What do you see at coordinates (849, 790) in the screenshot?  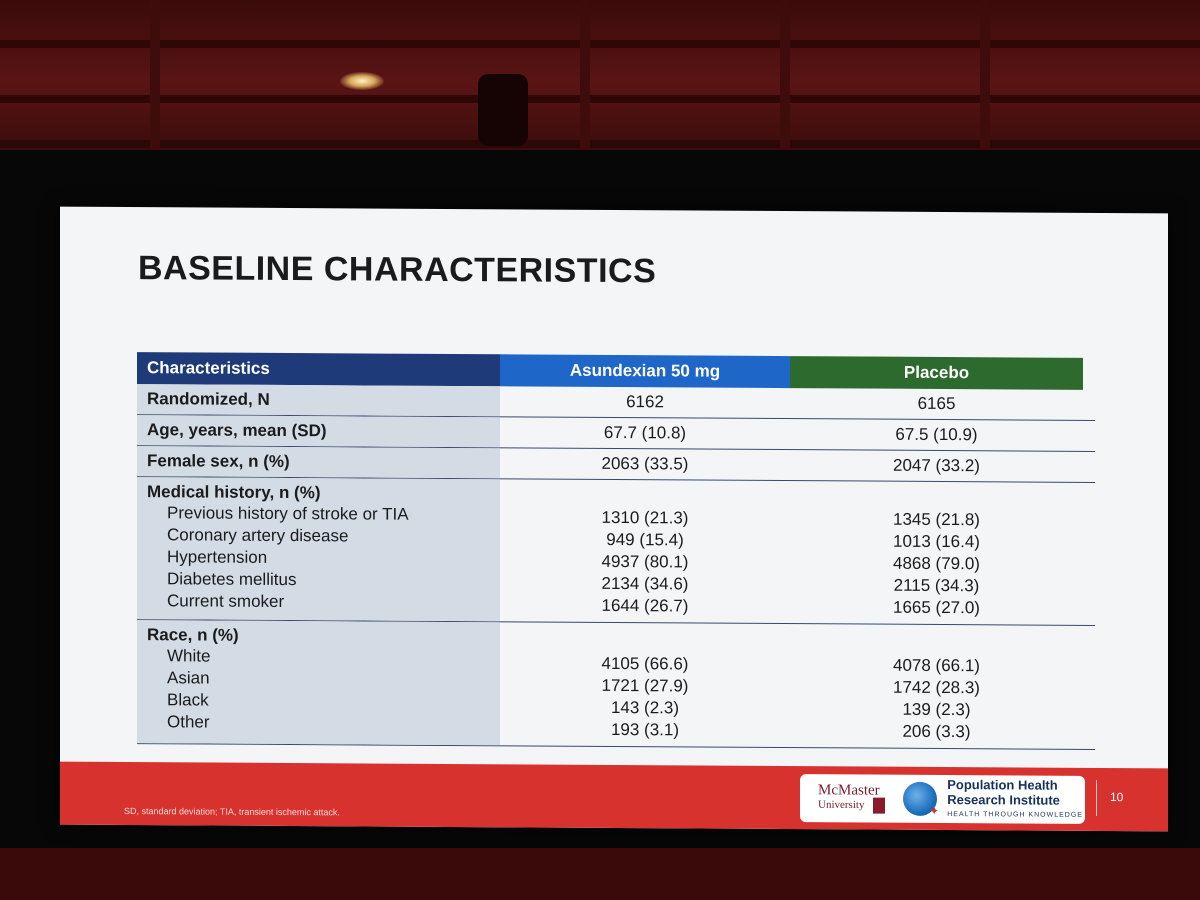 I see `mcmaster-name: McMaster` at bounding box center [849, 790].